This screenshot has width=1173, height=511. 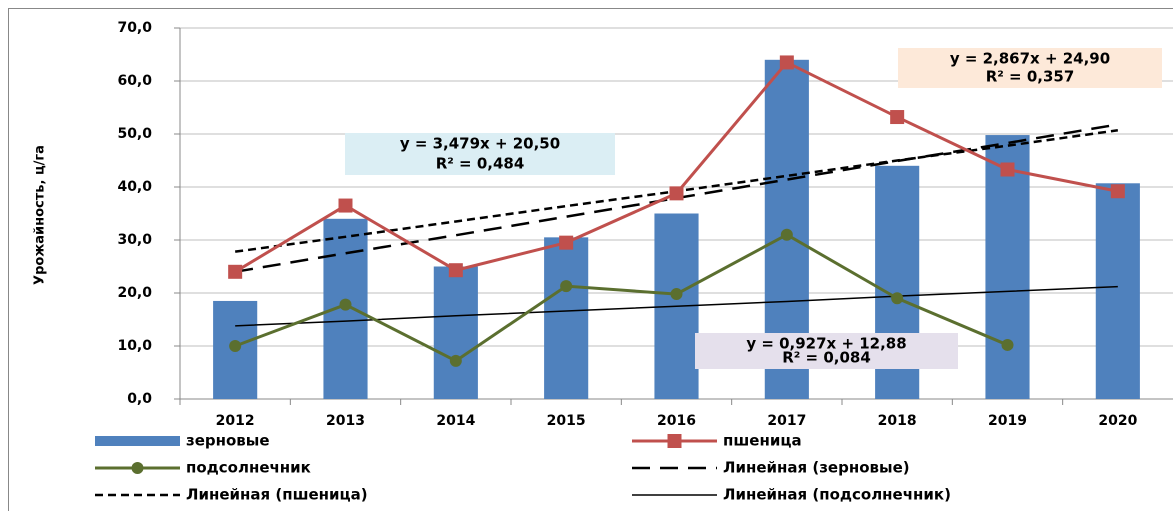 I want to click on annotation-text: R² = 0,357, so click(x=1030, y=77).